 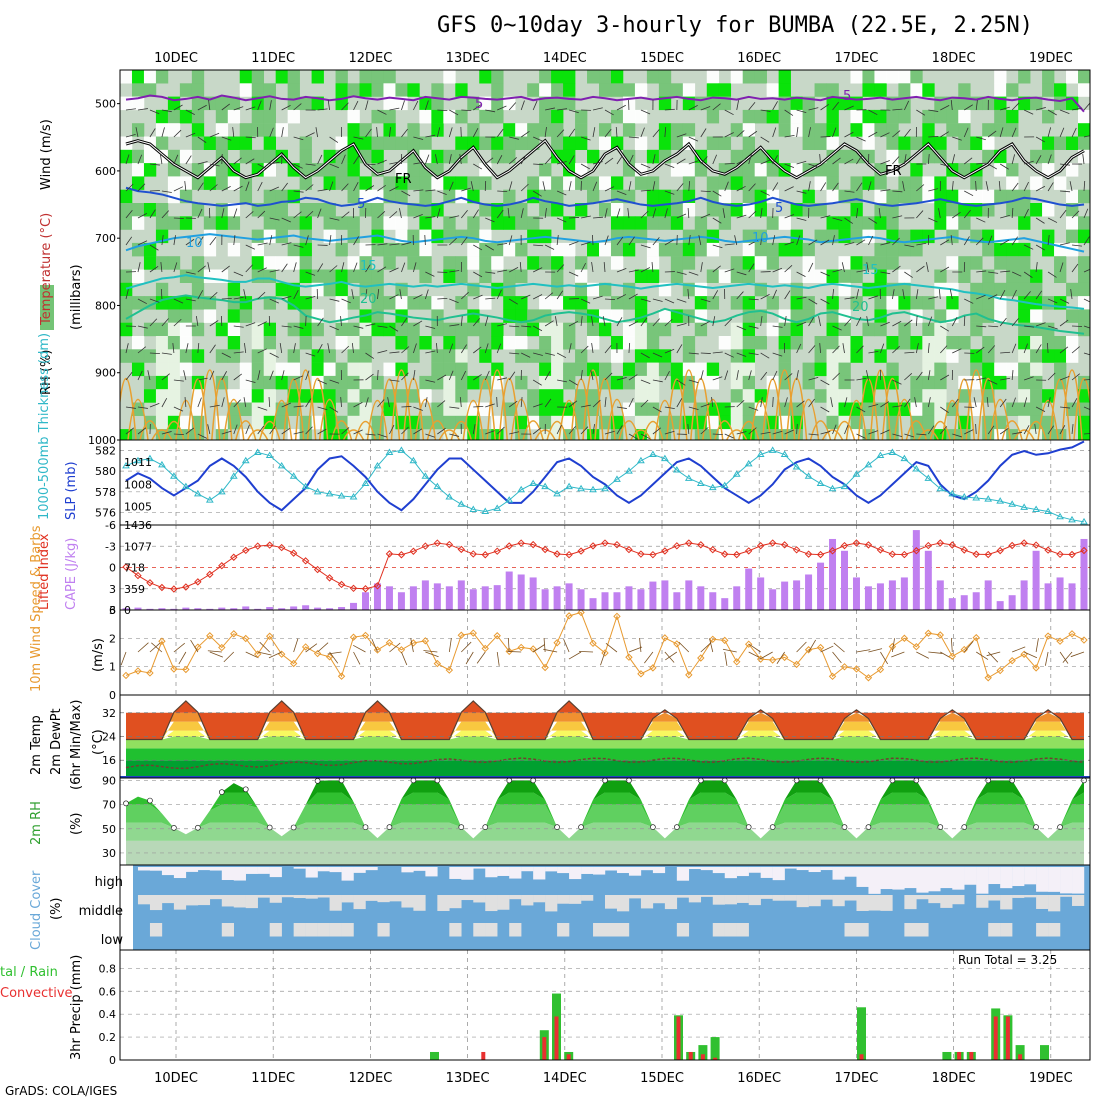 I want to click on thickness-point, so click(x=1084, y=521).